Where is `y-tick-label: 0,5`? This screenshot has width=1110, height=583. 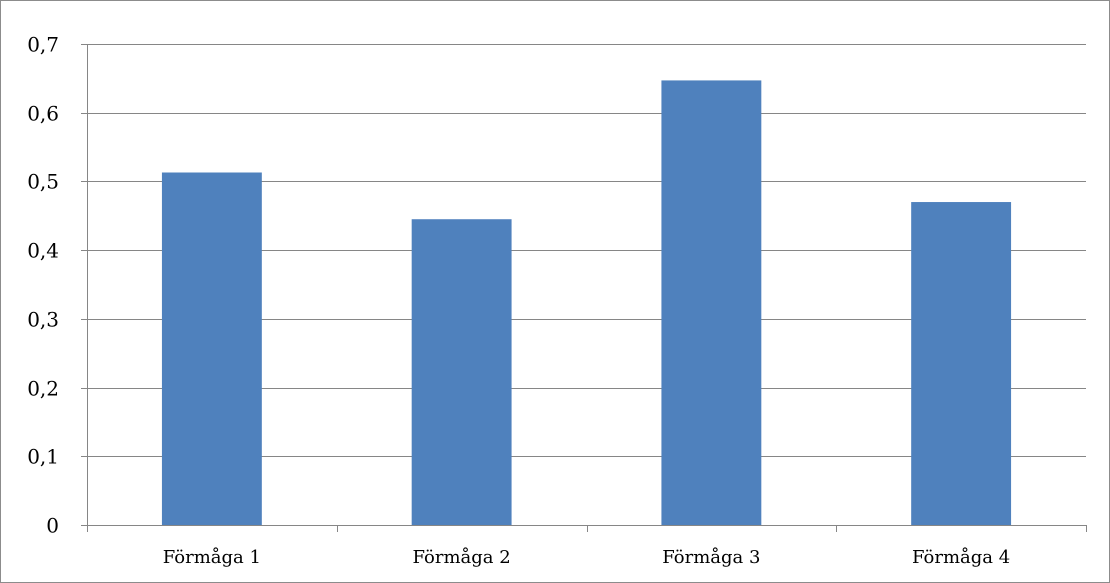 y-tick-label: 0,5 is located at coordinates (43, 182).